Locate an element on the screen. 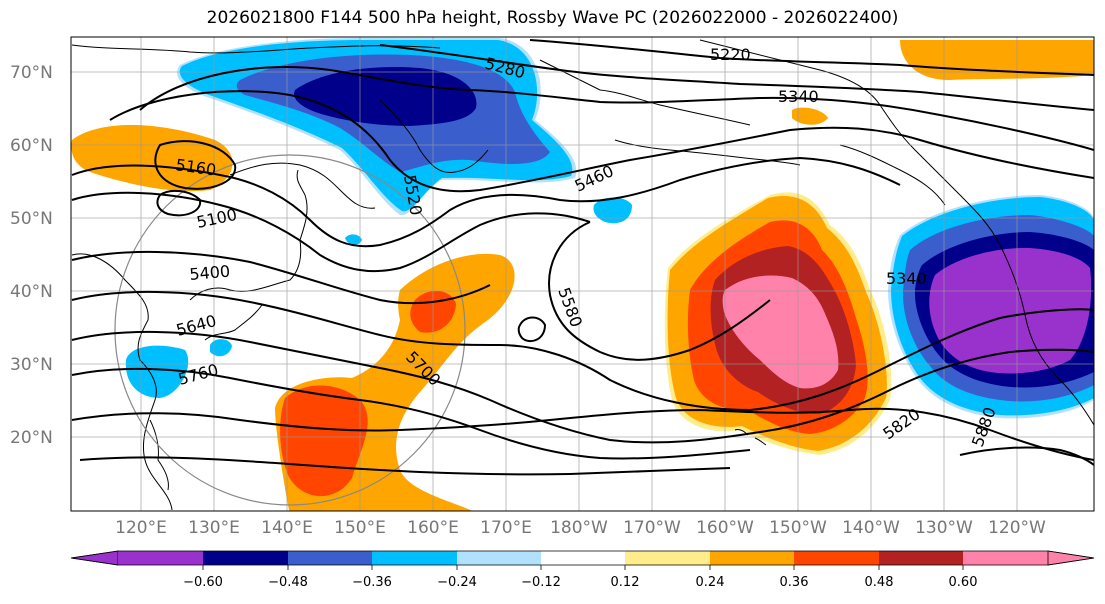  colorbar-tick-label: −0.48 is located at coordinates (288, 582).